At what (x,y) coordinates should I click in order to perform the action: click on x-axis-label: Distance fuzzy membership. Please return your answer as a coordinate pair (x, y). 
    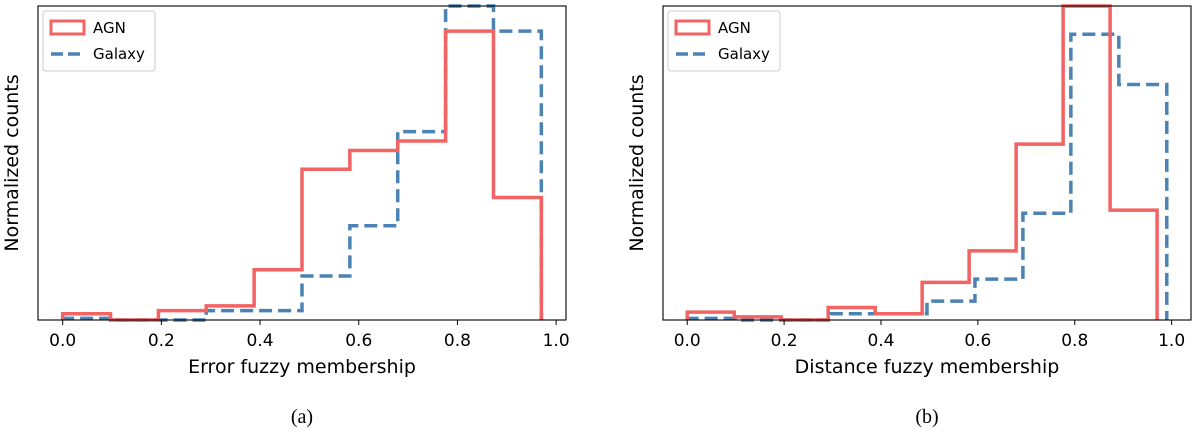
    Looking at the image, I should click on (927, 367).